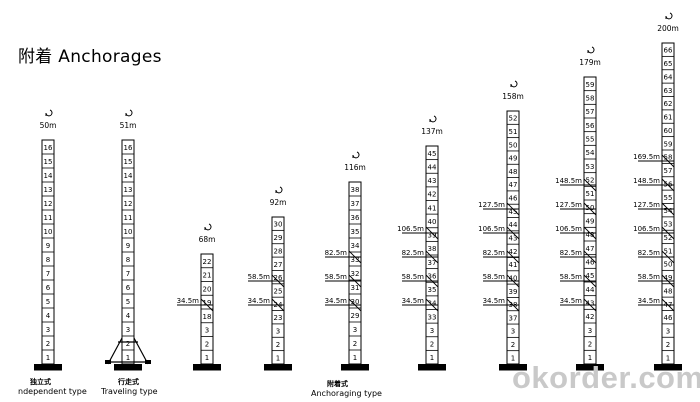  I want to click on section-number: 42, so click(432, 195).